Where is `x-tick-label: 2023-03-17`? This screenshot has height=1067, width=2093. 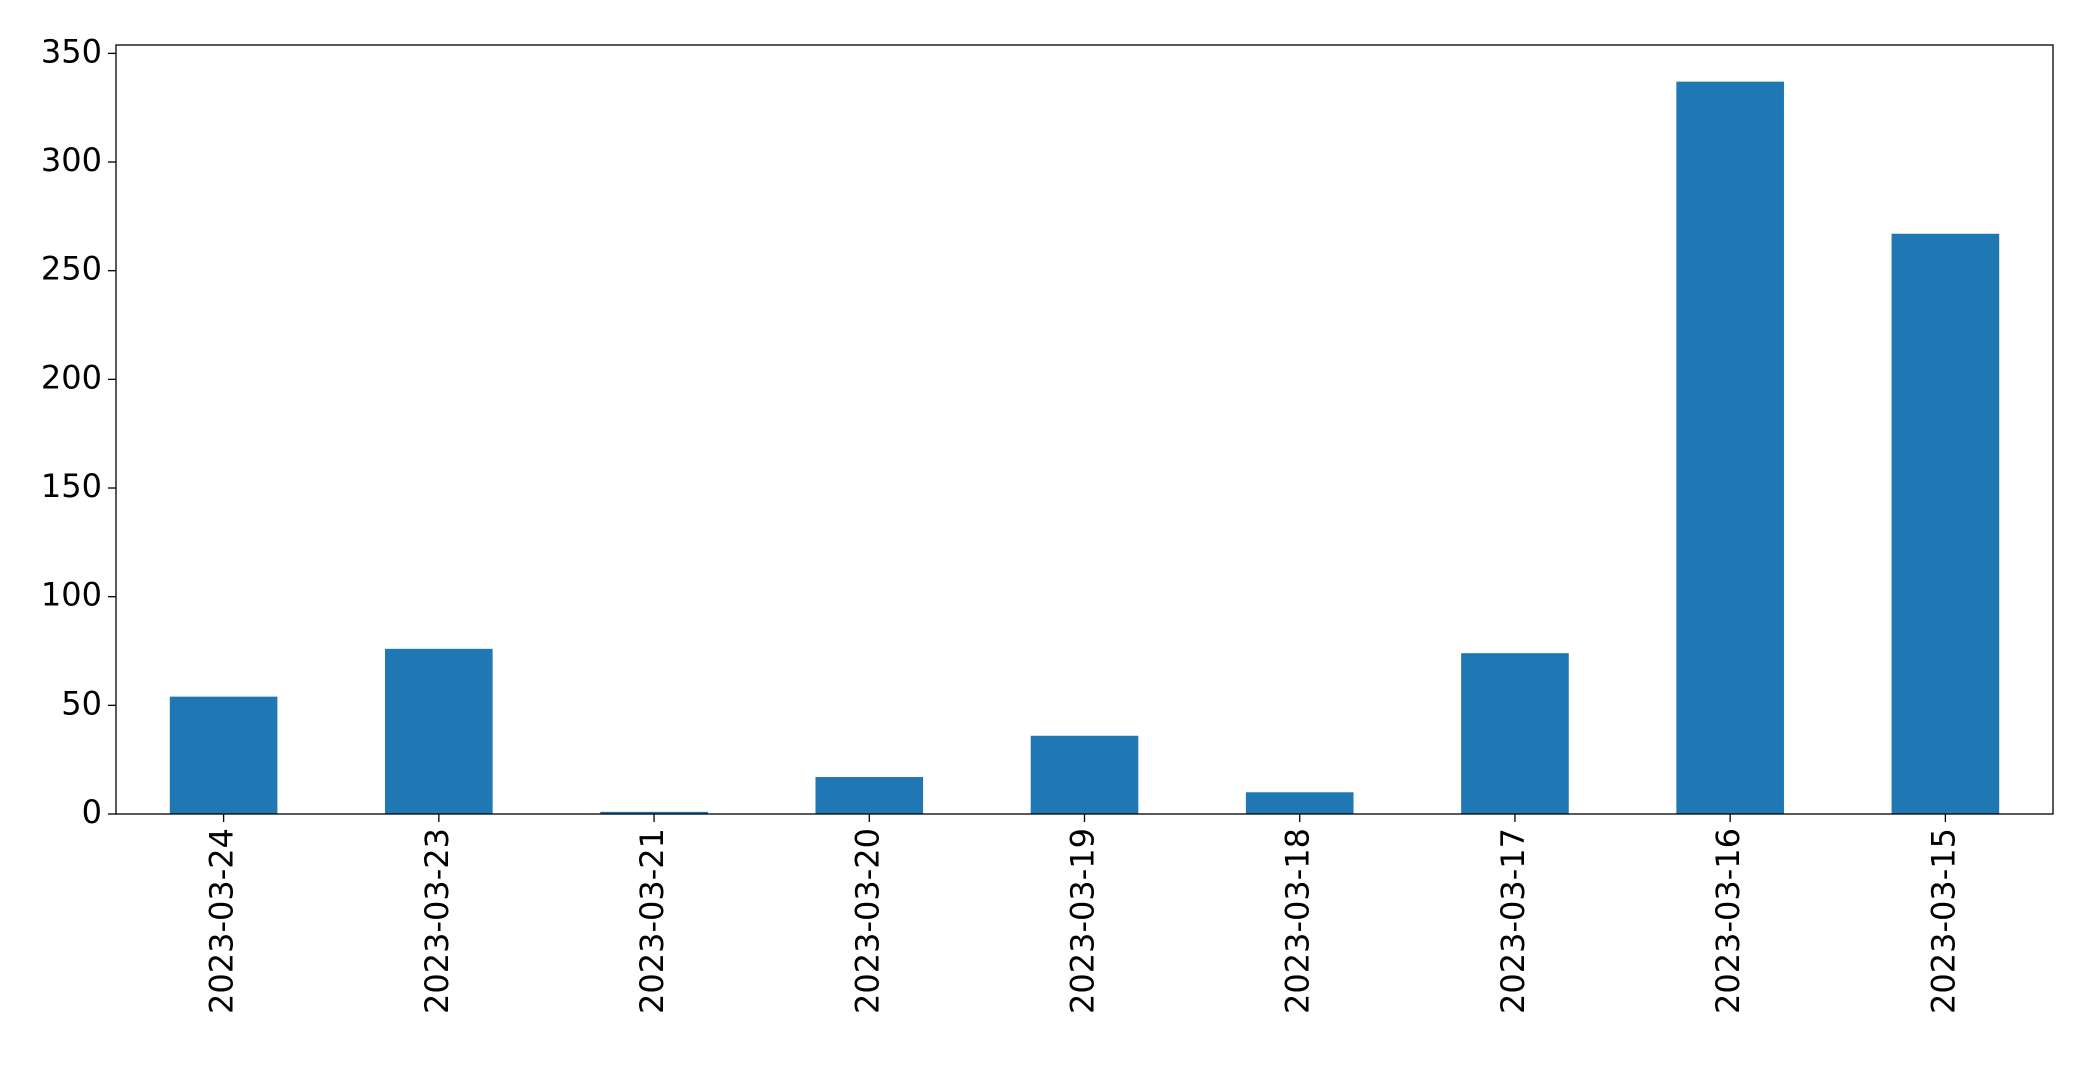
x-tick-label: 2023-03-17 is located at coordinates (1513, 921).